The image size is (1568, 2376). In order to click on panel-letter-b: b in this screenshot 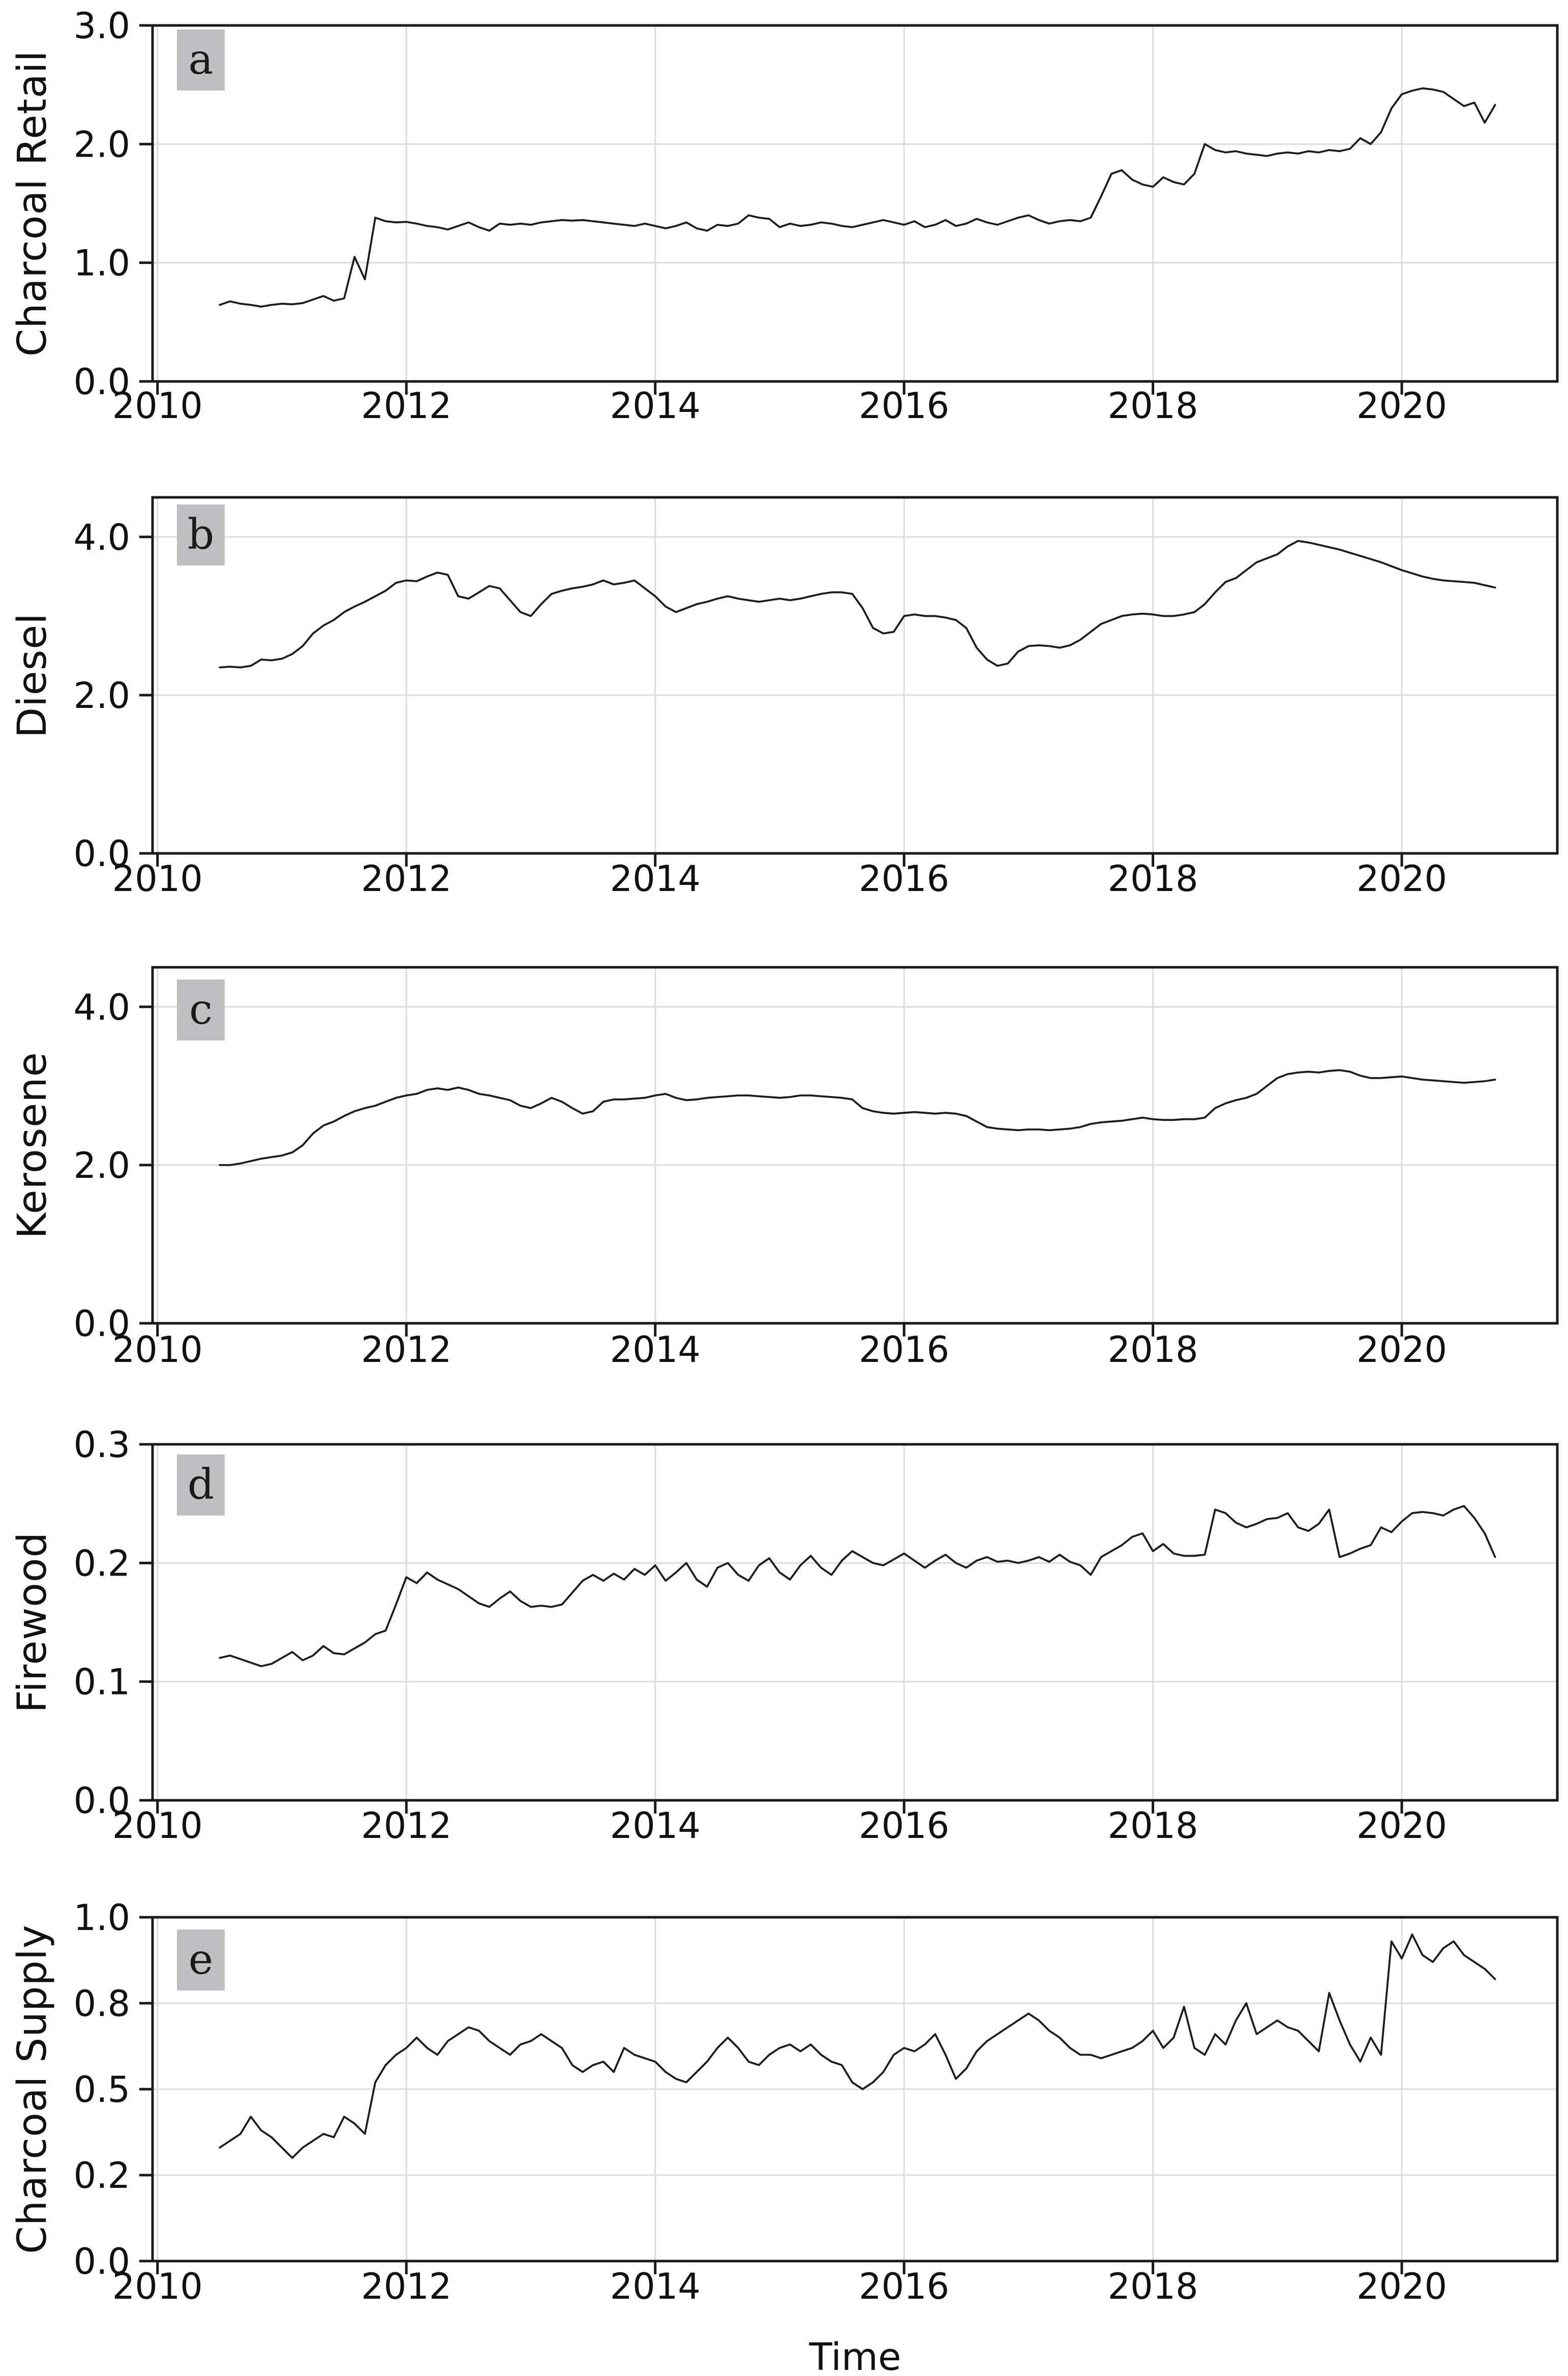, I will do `click(201, 535)`.